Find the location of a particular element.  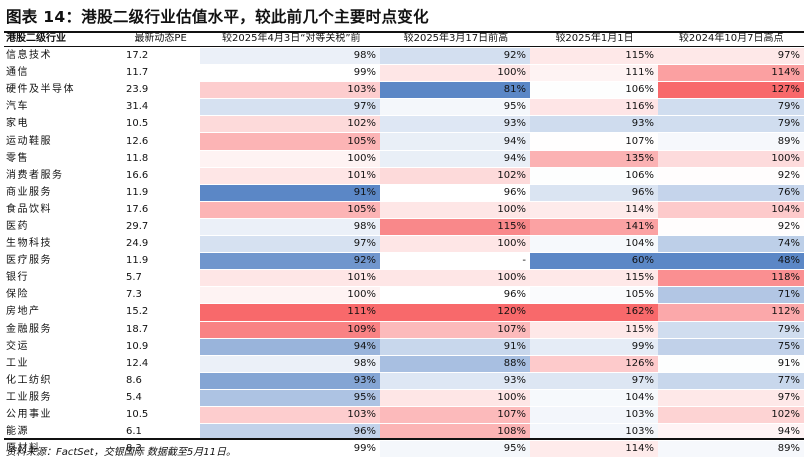

vs-oct-high-cell: 75% is located at coordinates (731, 347).